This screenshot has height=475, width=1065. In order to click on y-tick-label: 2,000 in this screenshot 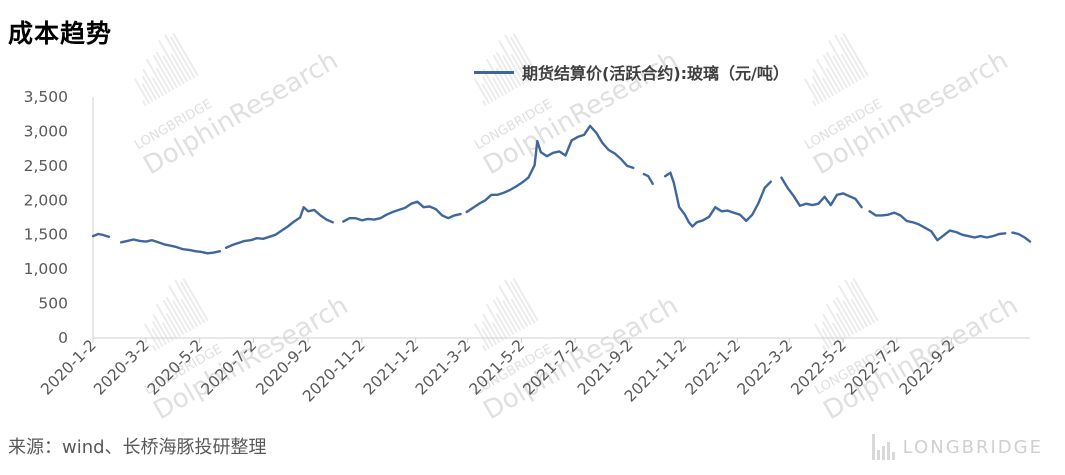, I will do `click(46, 200)`.